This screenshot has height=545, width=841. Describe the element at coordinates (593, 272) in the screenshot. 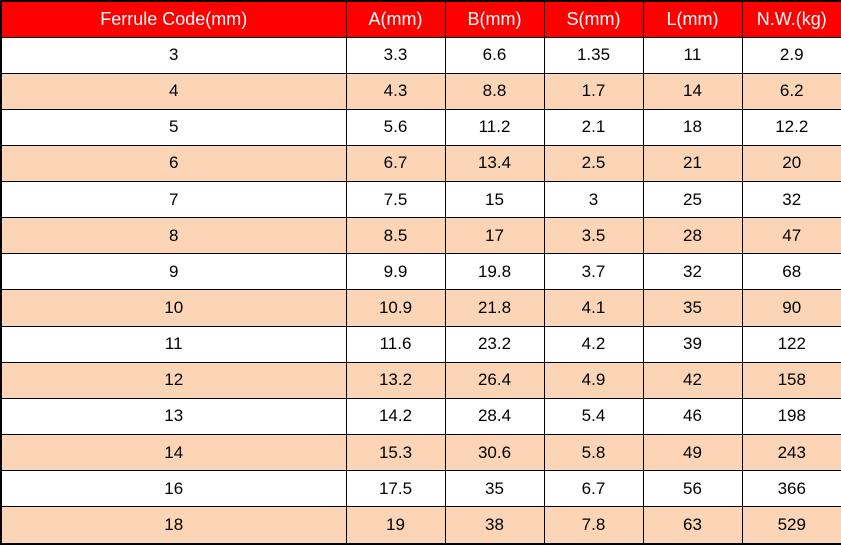

I see `cell: 3.7` at that location.